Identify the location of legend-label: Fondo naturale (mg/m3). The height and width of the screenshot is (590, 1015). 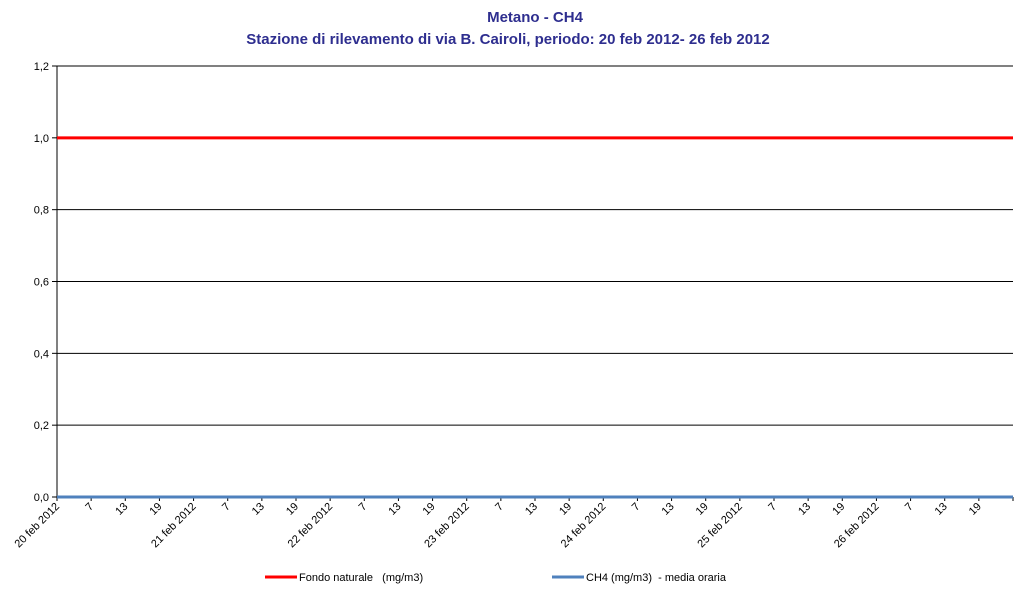
(361, 578).